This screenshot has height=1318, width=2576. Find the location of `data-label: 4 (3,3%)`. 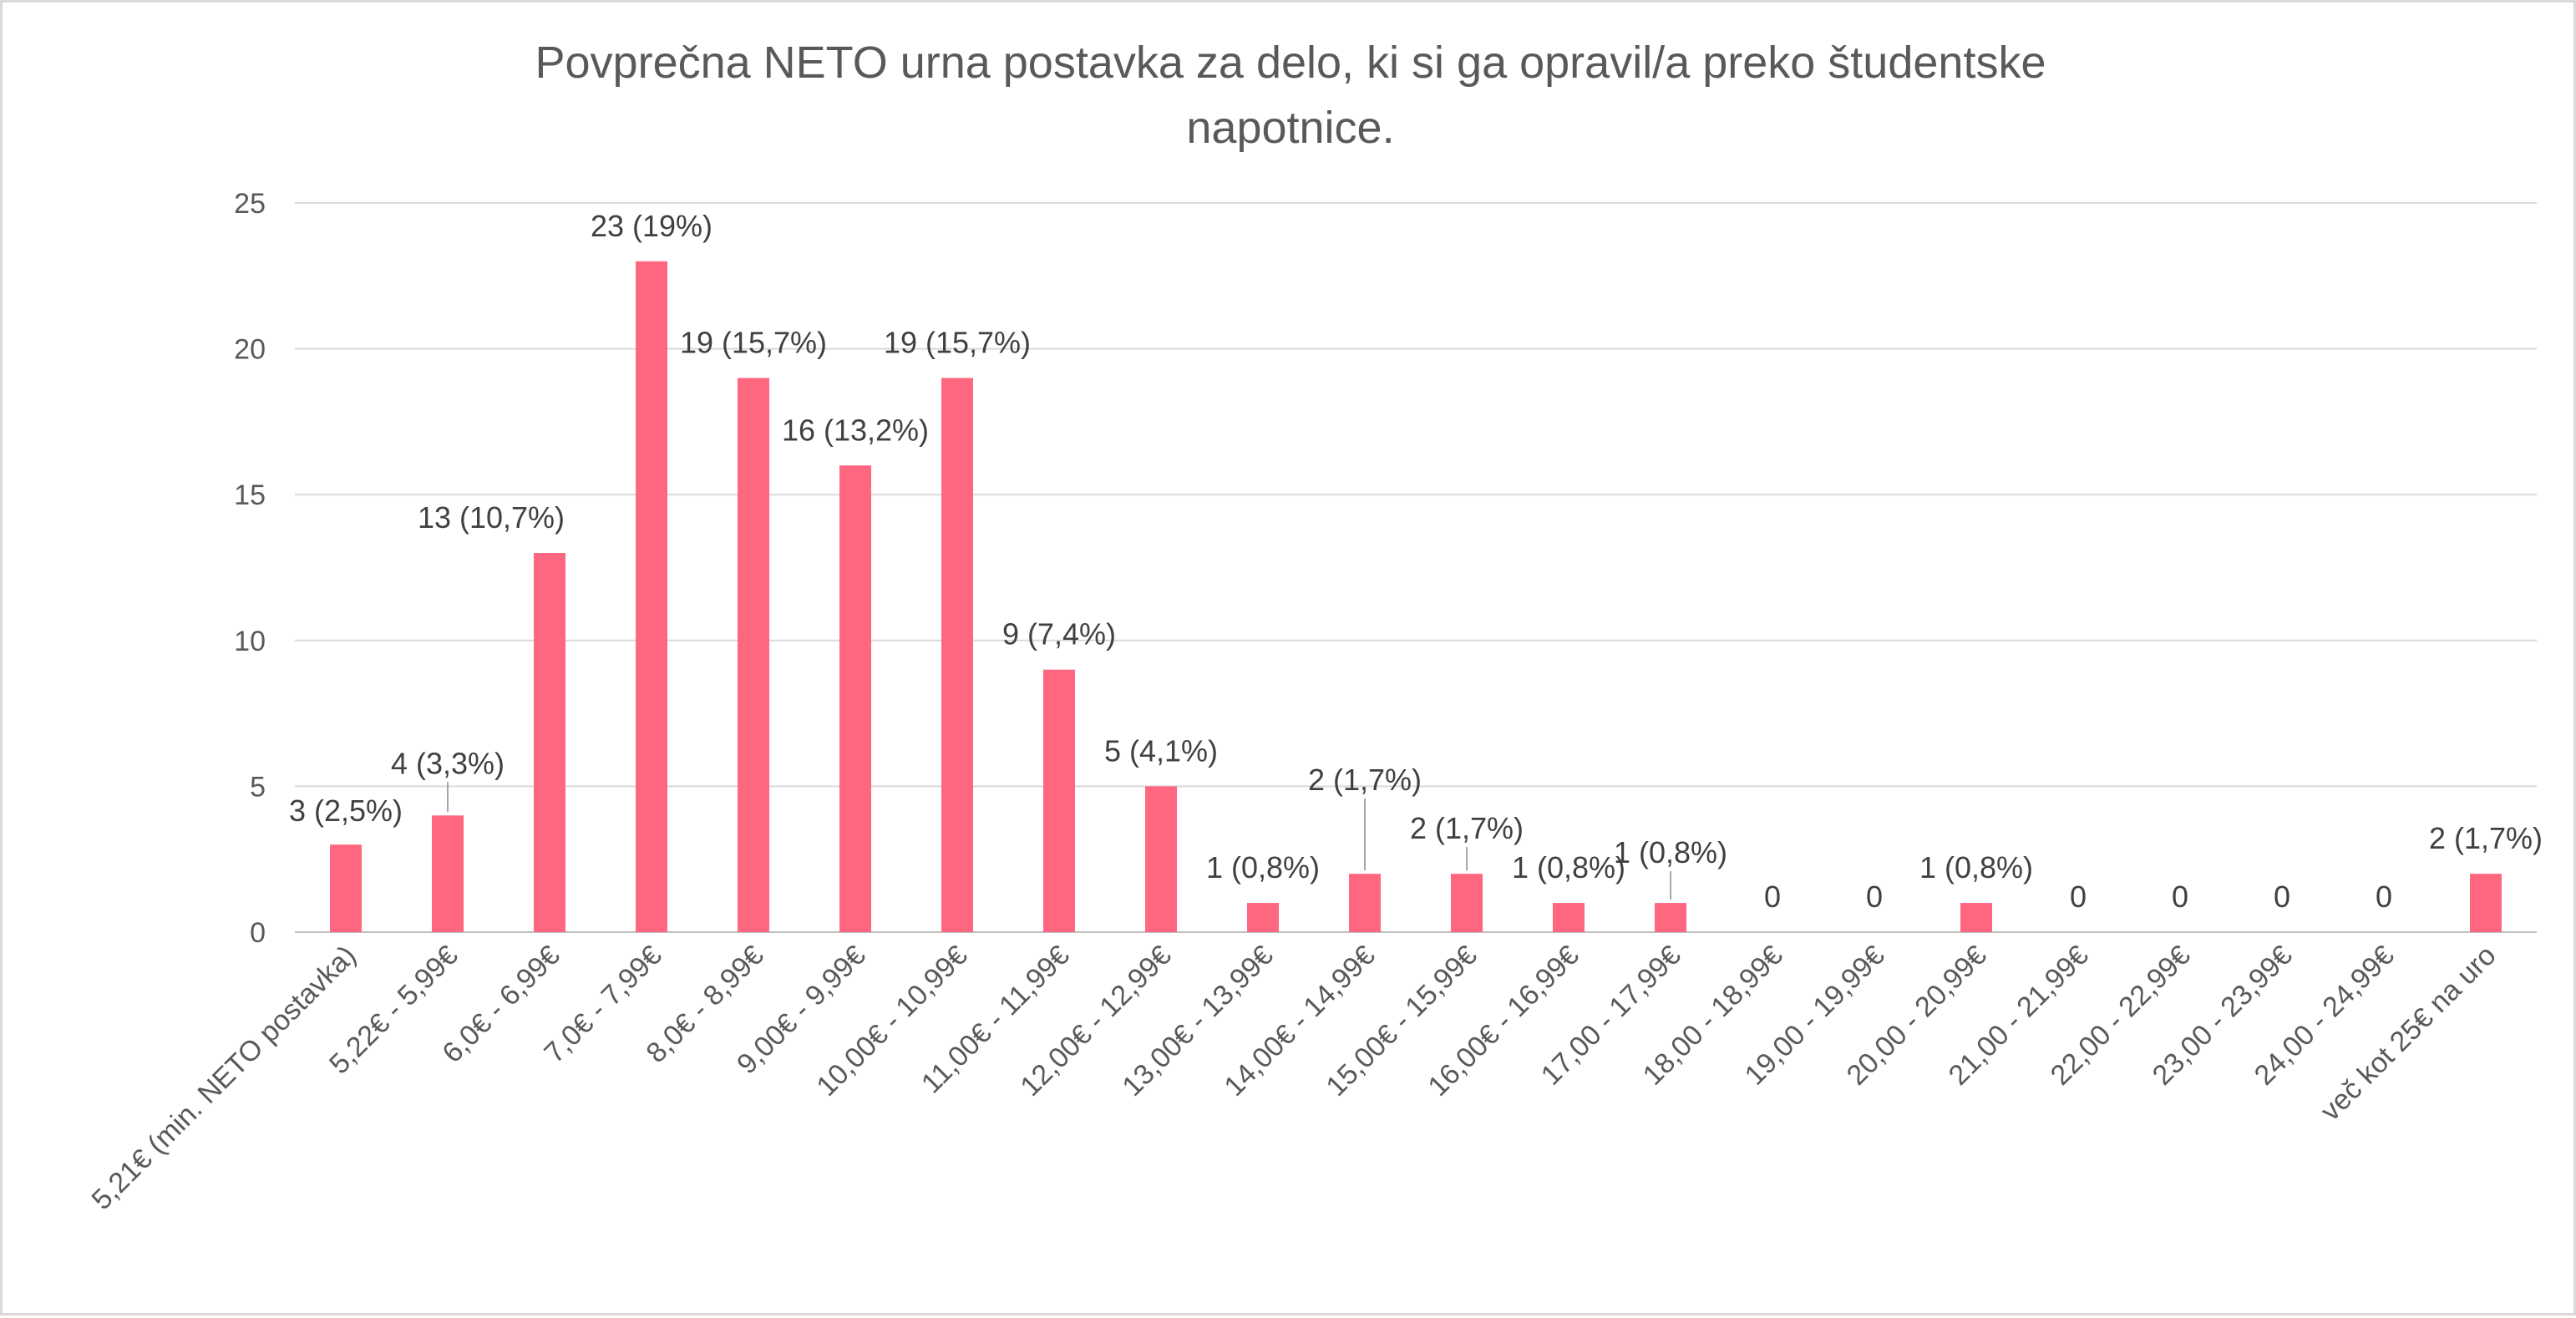

data-label: 4 (3,3%) is located at coordinates (448, 763).